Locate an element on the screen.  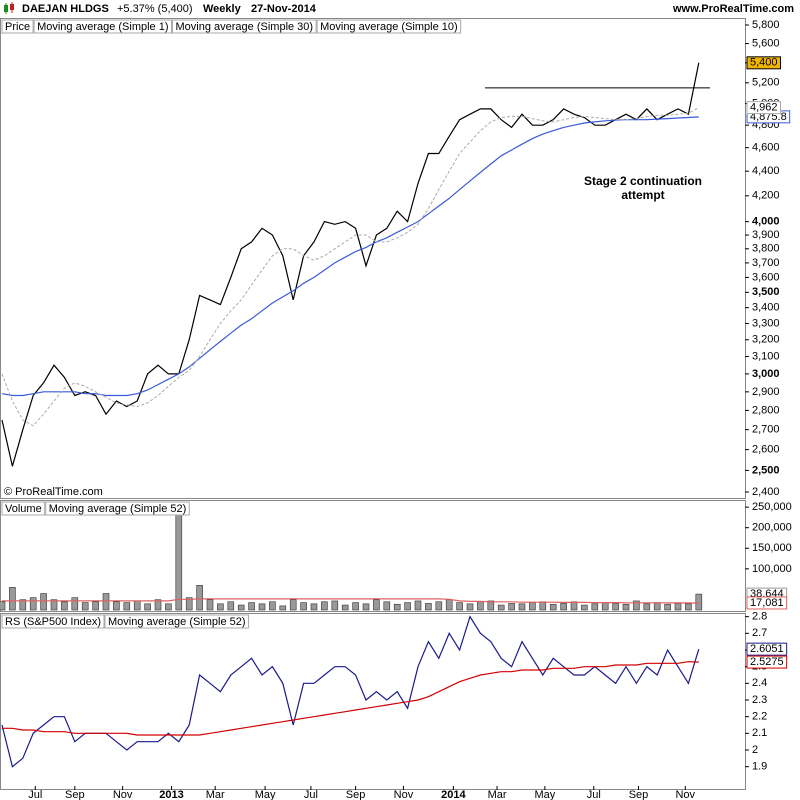
y-tick-label: 3,300 is located at coordinates (766, 323).